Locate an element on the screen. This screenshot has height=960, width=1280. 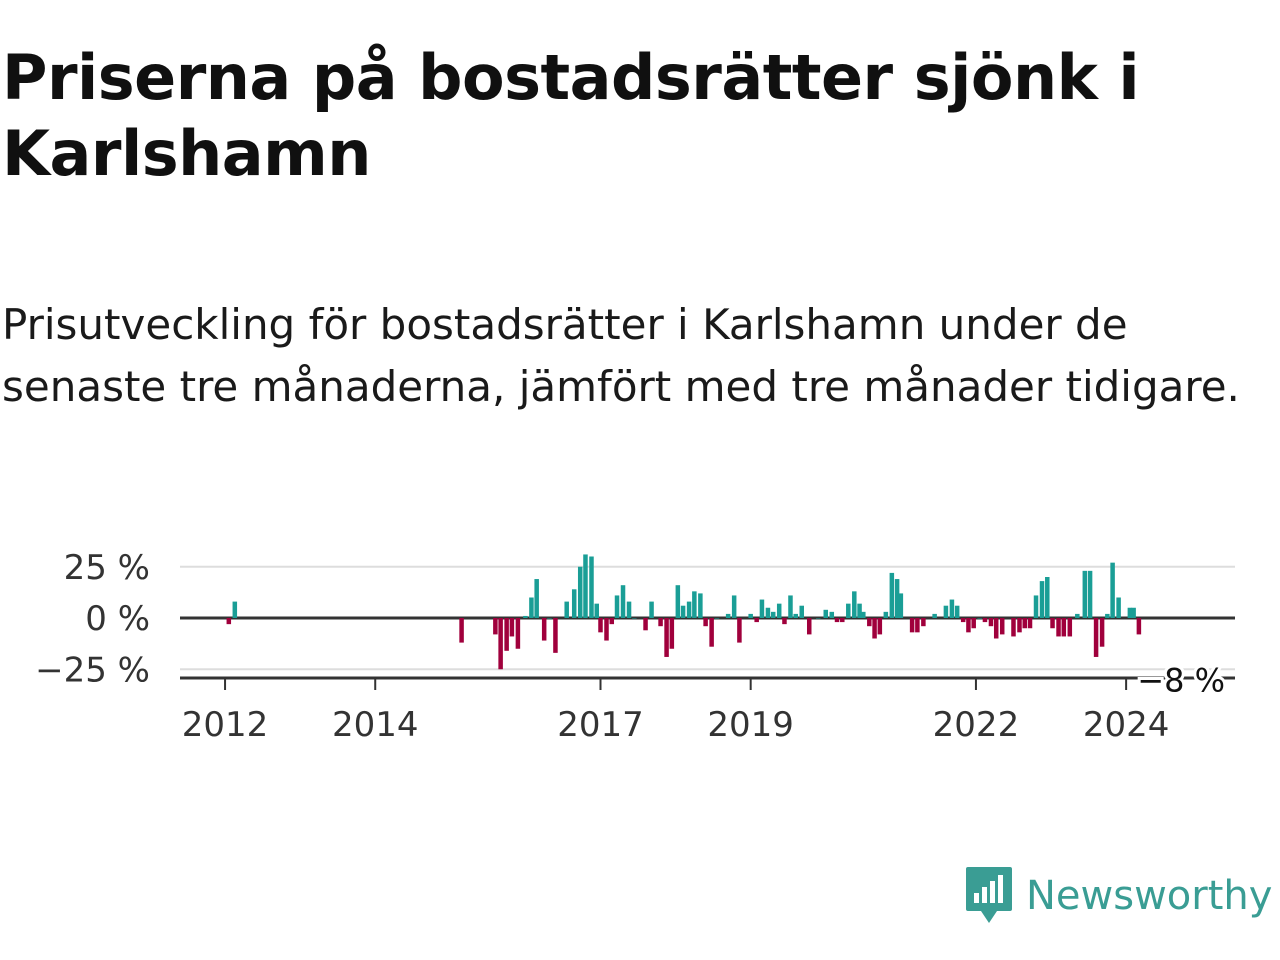
newsworthy-logo-icon is located at coordinates (989, 895).